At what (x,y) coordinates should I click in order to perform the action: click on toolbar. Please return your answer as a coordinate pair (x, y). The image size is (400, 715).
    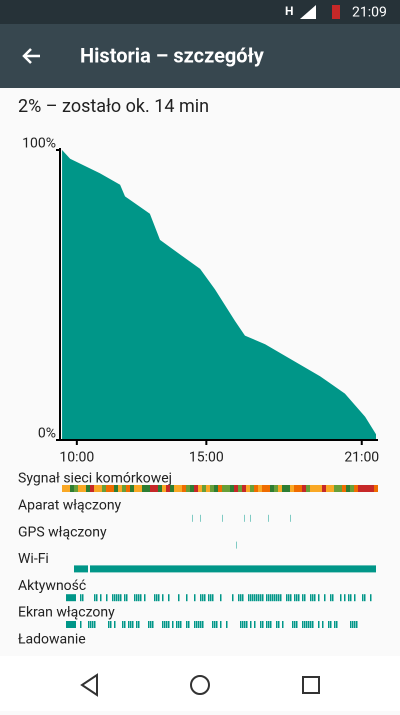
    Looking at the image, I should click on (200, 56).